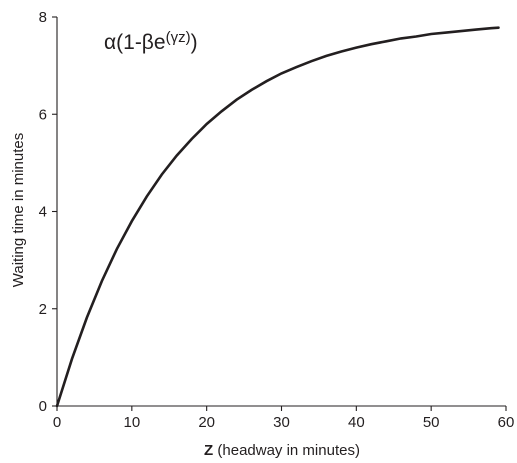 This screenshot has width=517, height=463. What do you see at coordinates (43, 212) in the screenshot?
I see `y-tick-label: 4` at bounding box center [43, 212].